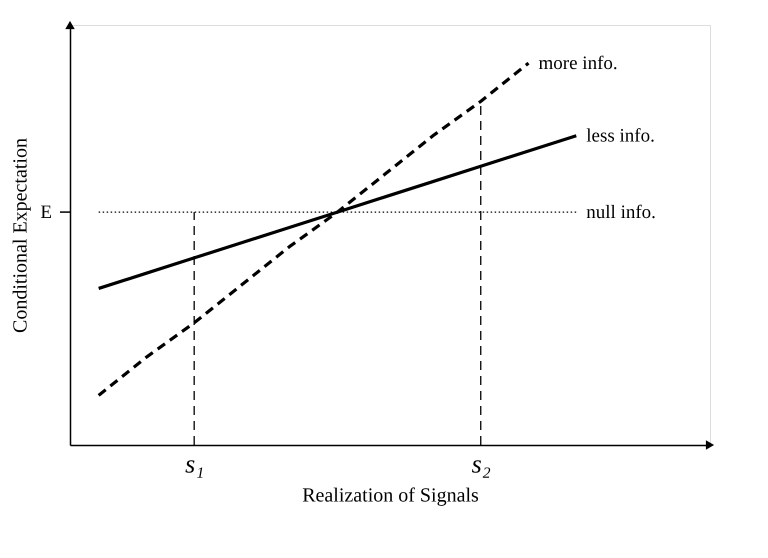  I want to click on x-tick-label: s₁, so click(194, 464).